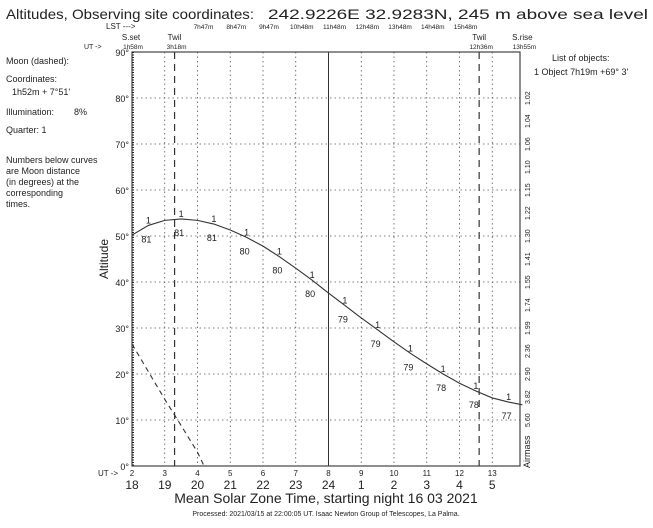 The width and height of the screenshot is (653, 528). Describe the element at coordinates (31, 79) in the screenshot. I see `moon-coords-label: Coordinates:` at that location.